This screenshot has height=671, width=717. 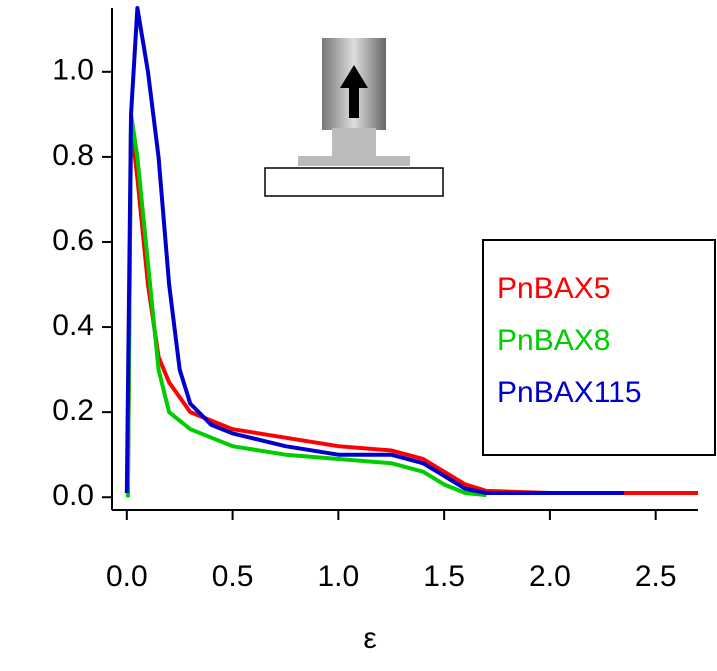 I want to click on legend-label: PnBAX8, so click(x=553, y=340).